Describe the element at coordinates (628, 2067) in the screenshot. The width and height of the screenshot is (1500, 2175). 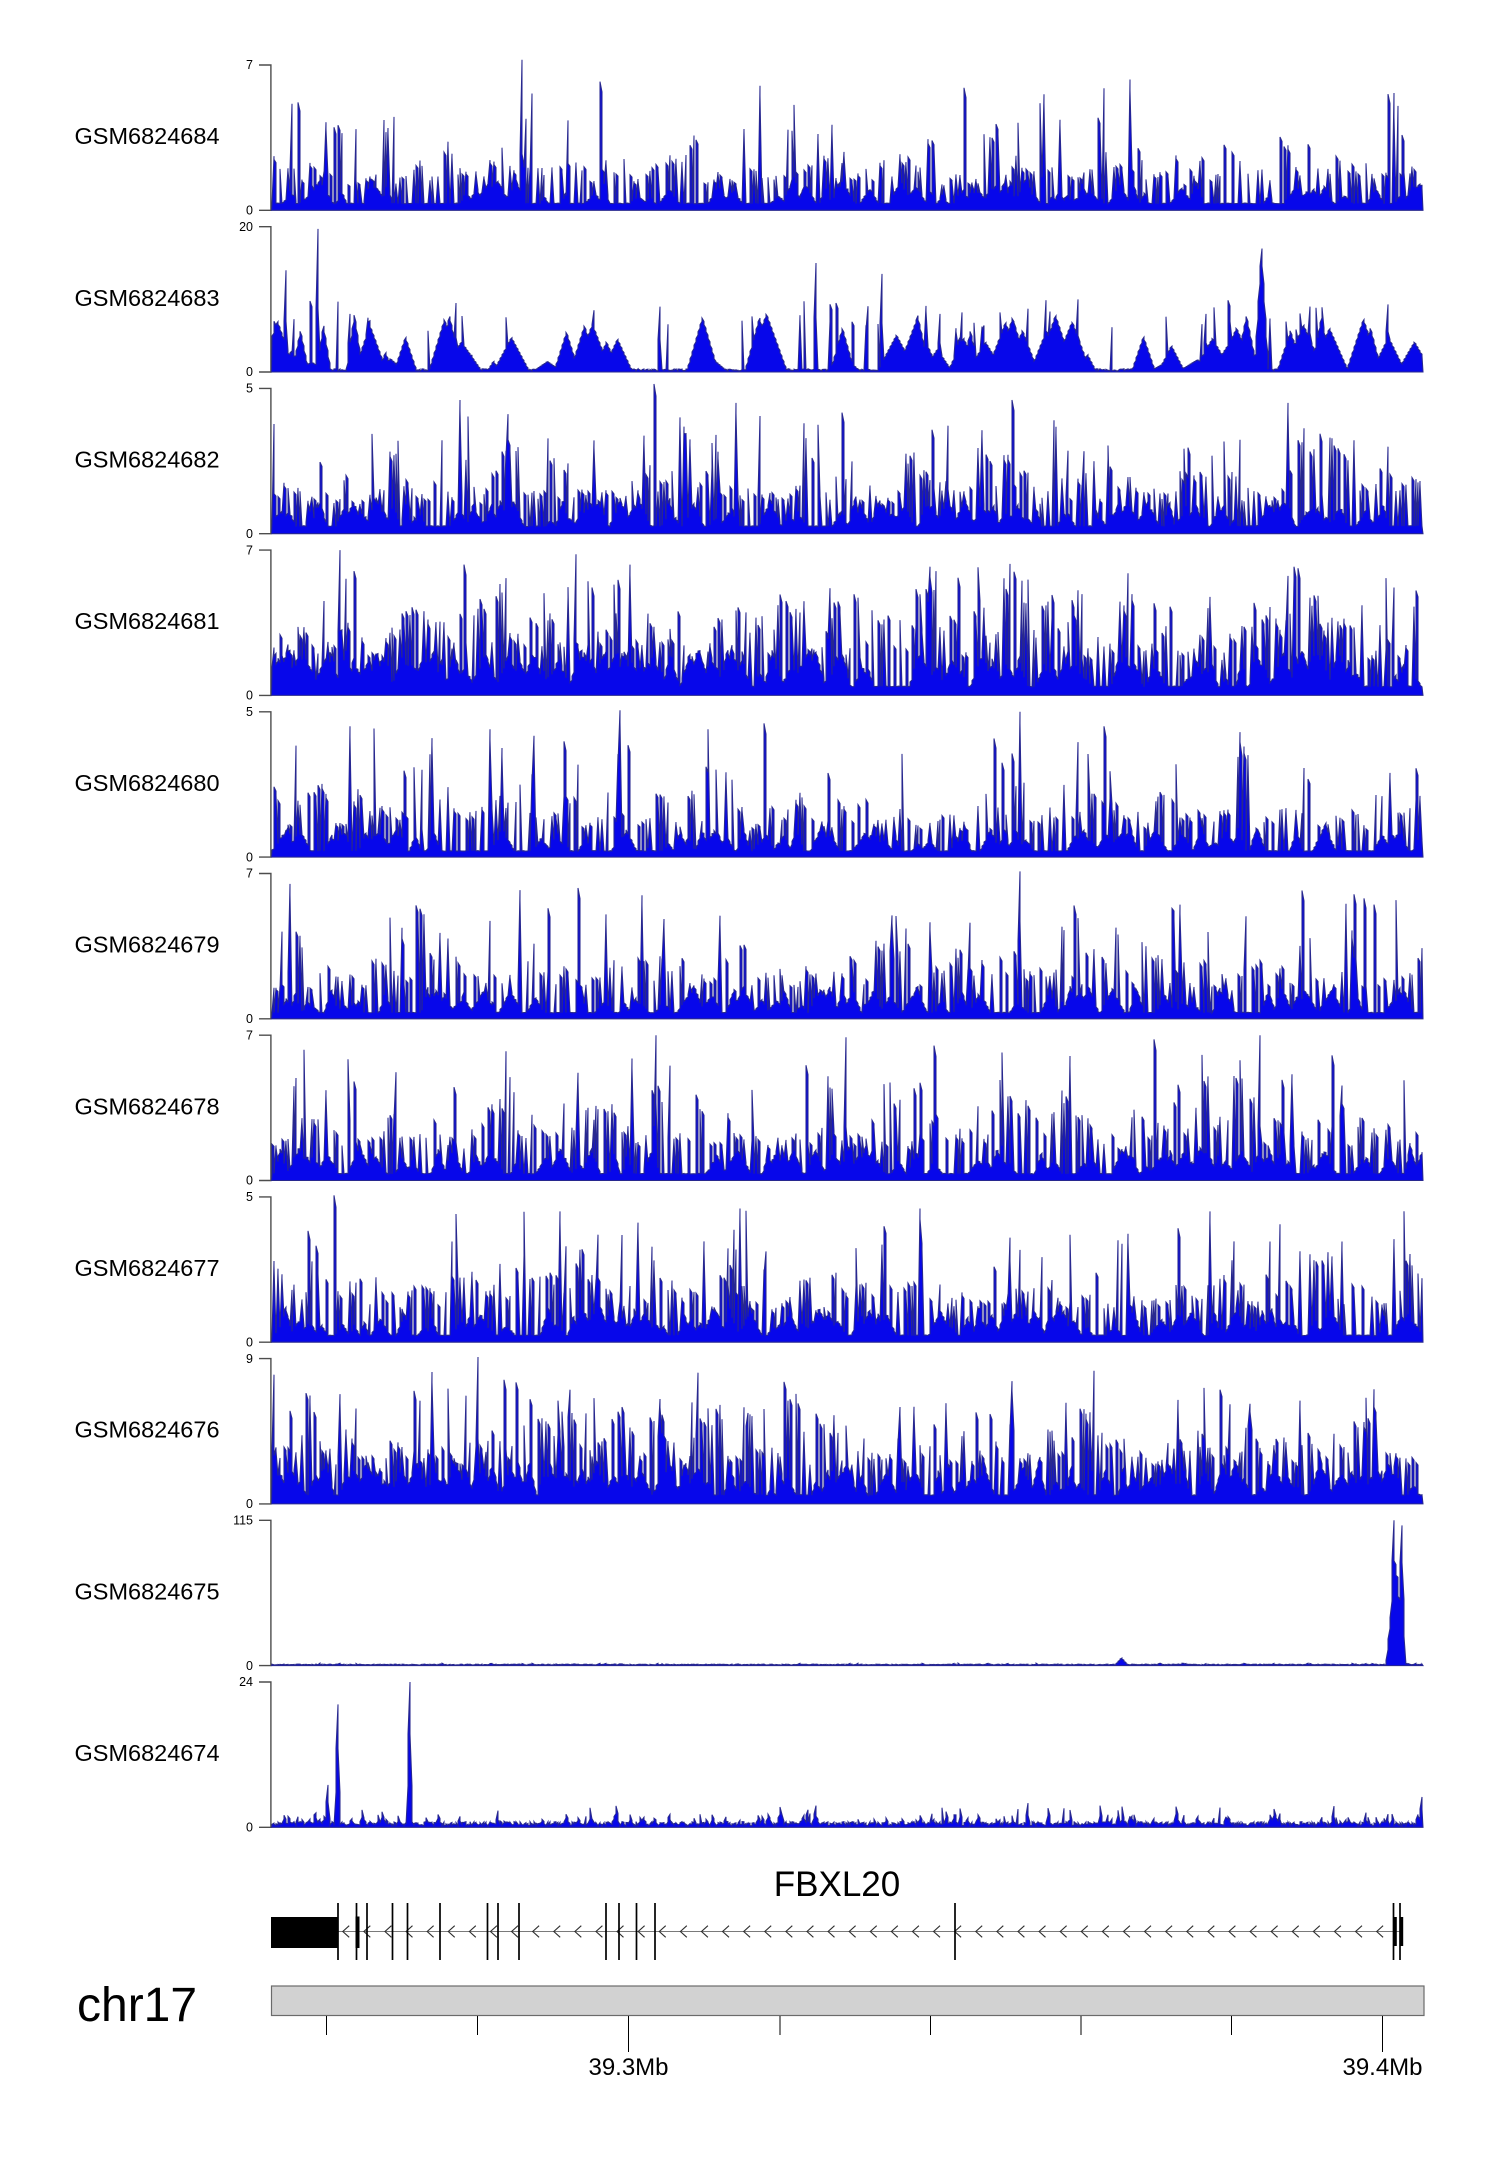
I see `svg-text: 39.3Mb` at that location.